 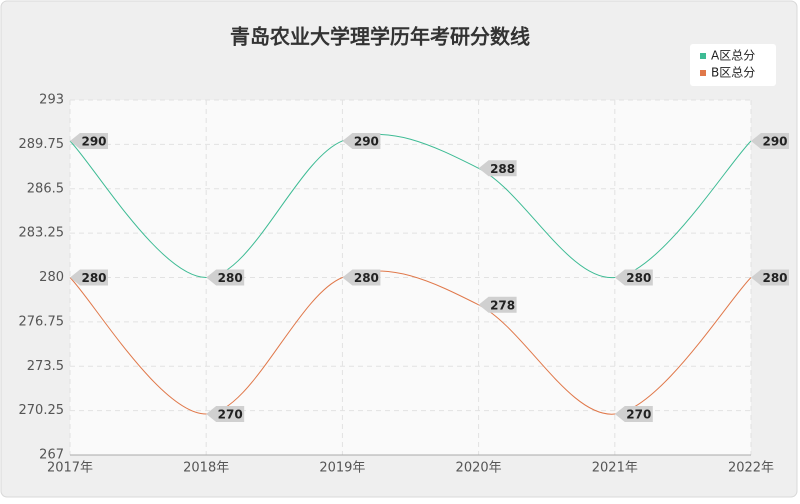 What do you see at coordinates (502, 305) in the screenshot?
I see `data-label: 278` at bounding box center [502, 305].